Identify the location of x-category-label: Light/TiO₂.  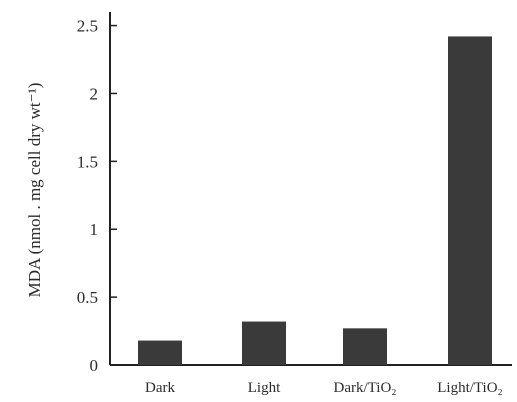
(470, 388).